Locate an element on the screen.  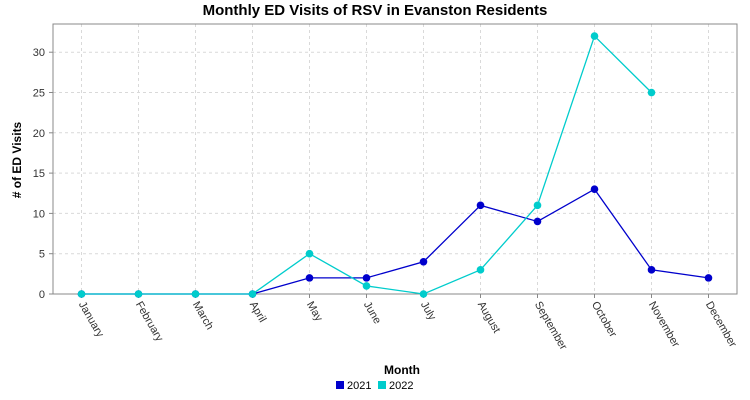
x-tick-label: October is located at coordinates (604, 320).